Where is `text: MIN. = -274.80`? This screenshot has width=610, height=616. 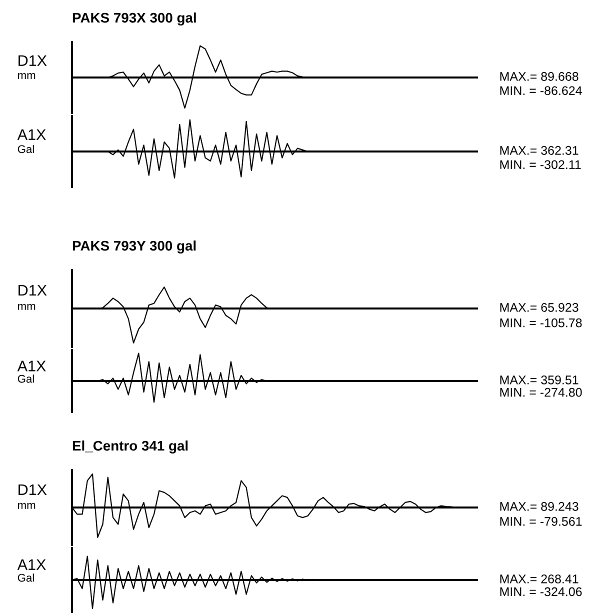
text: MIN. = -274.80 is located at coordinates (541, 392).